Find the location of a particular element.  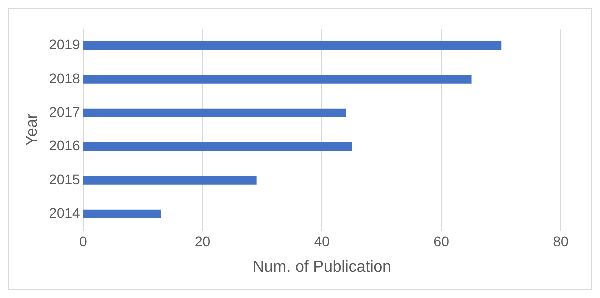

y-tick-label: 2019 is located at coordinates (65, 44).